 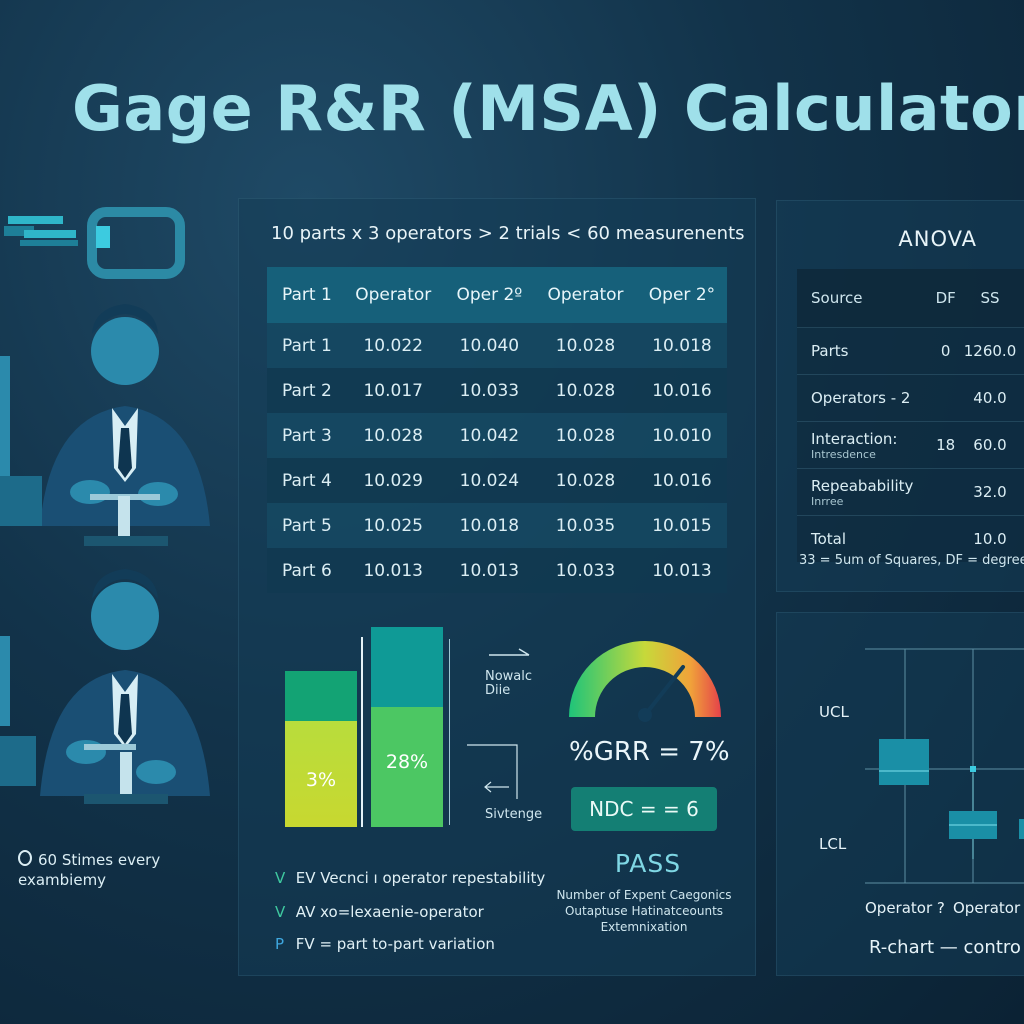 I want to click on anova-row: Interaction: Intresdence 18 60.0 30, so click(x=910, y=445).